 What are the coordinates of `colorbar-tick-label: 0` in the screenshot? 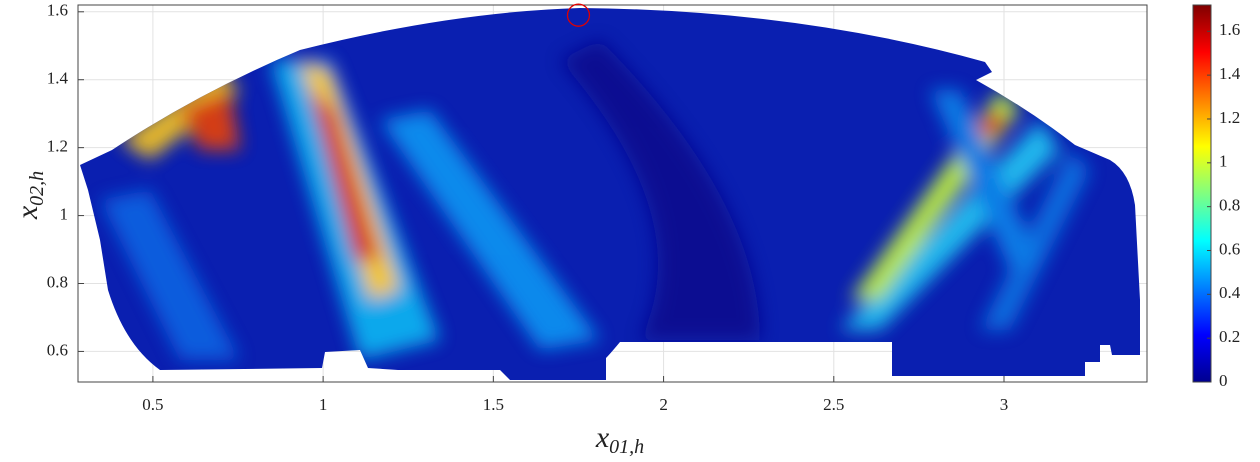 It's located at (1223, 380).